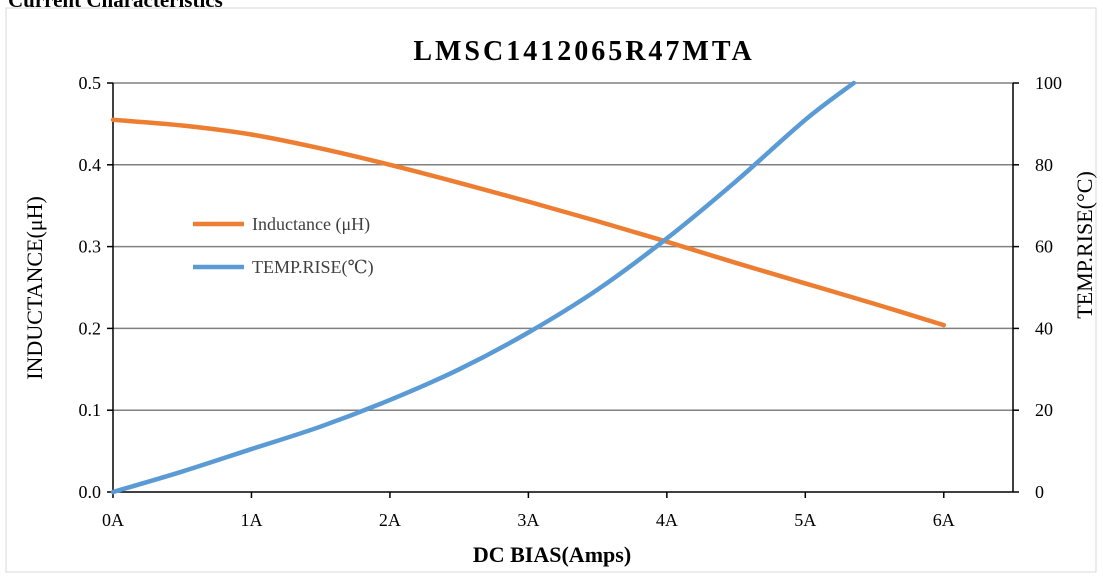 This screenshot has height=576, width=1103. What do you see at coordinates (90, 165) in the screenshot?
I see `y-left-tick-label: 0.4` at bounding box center [90, 165].